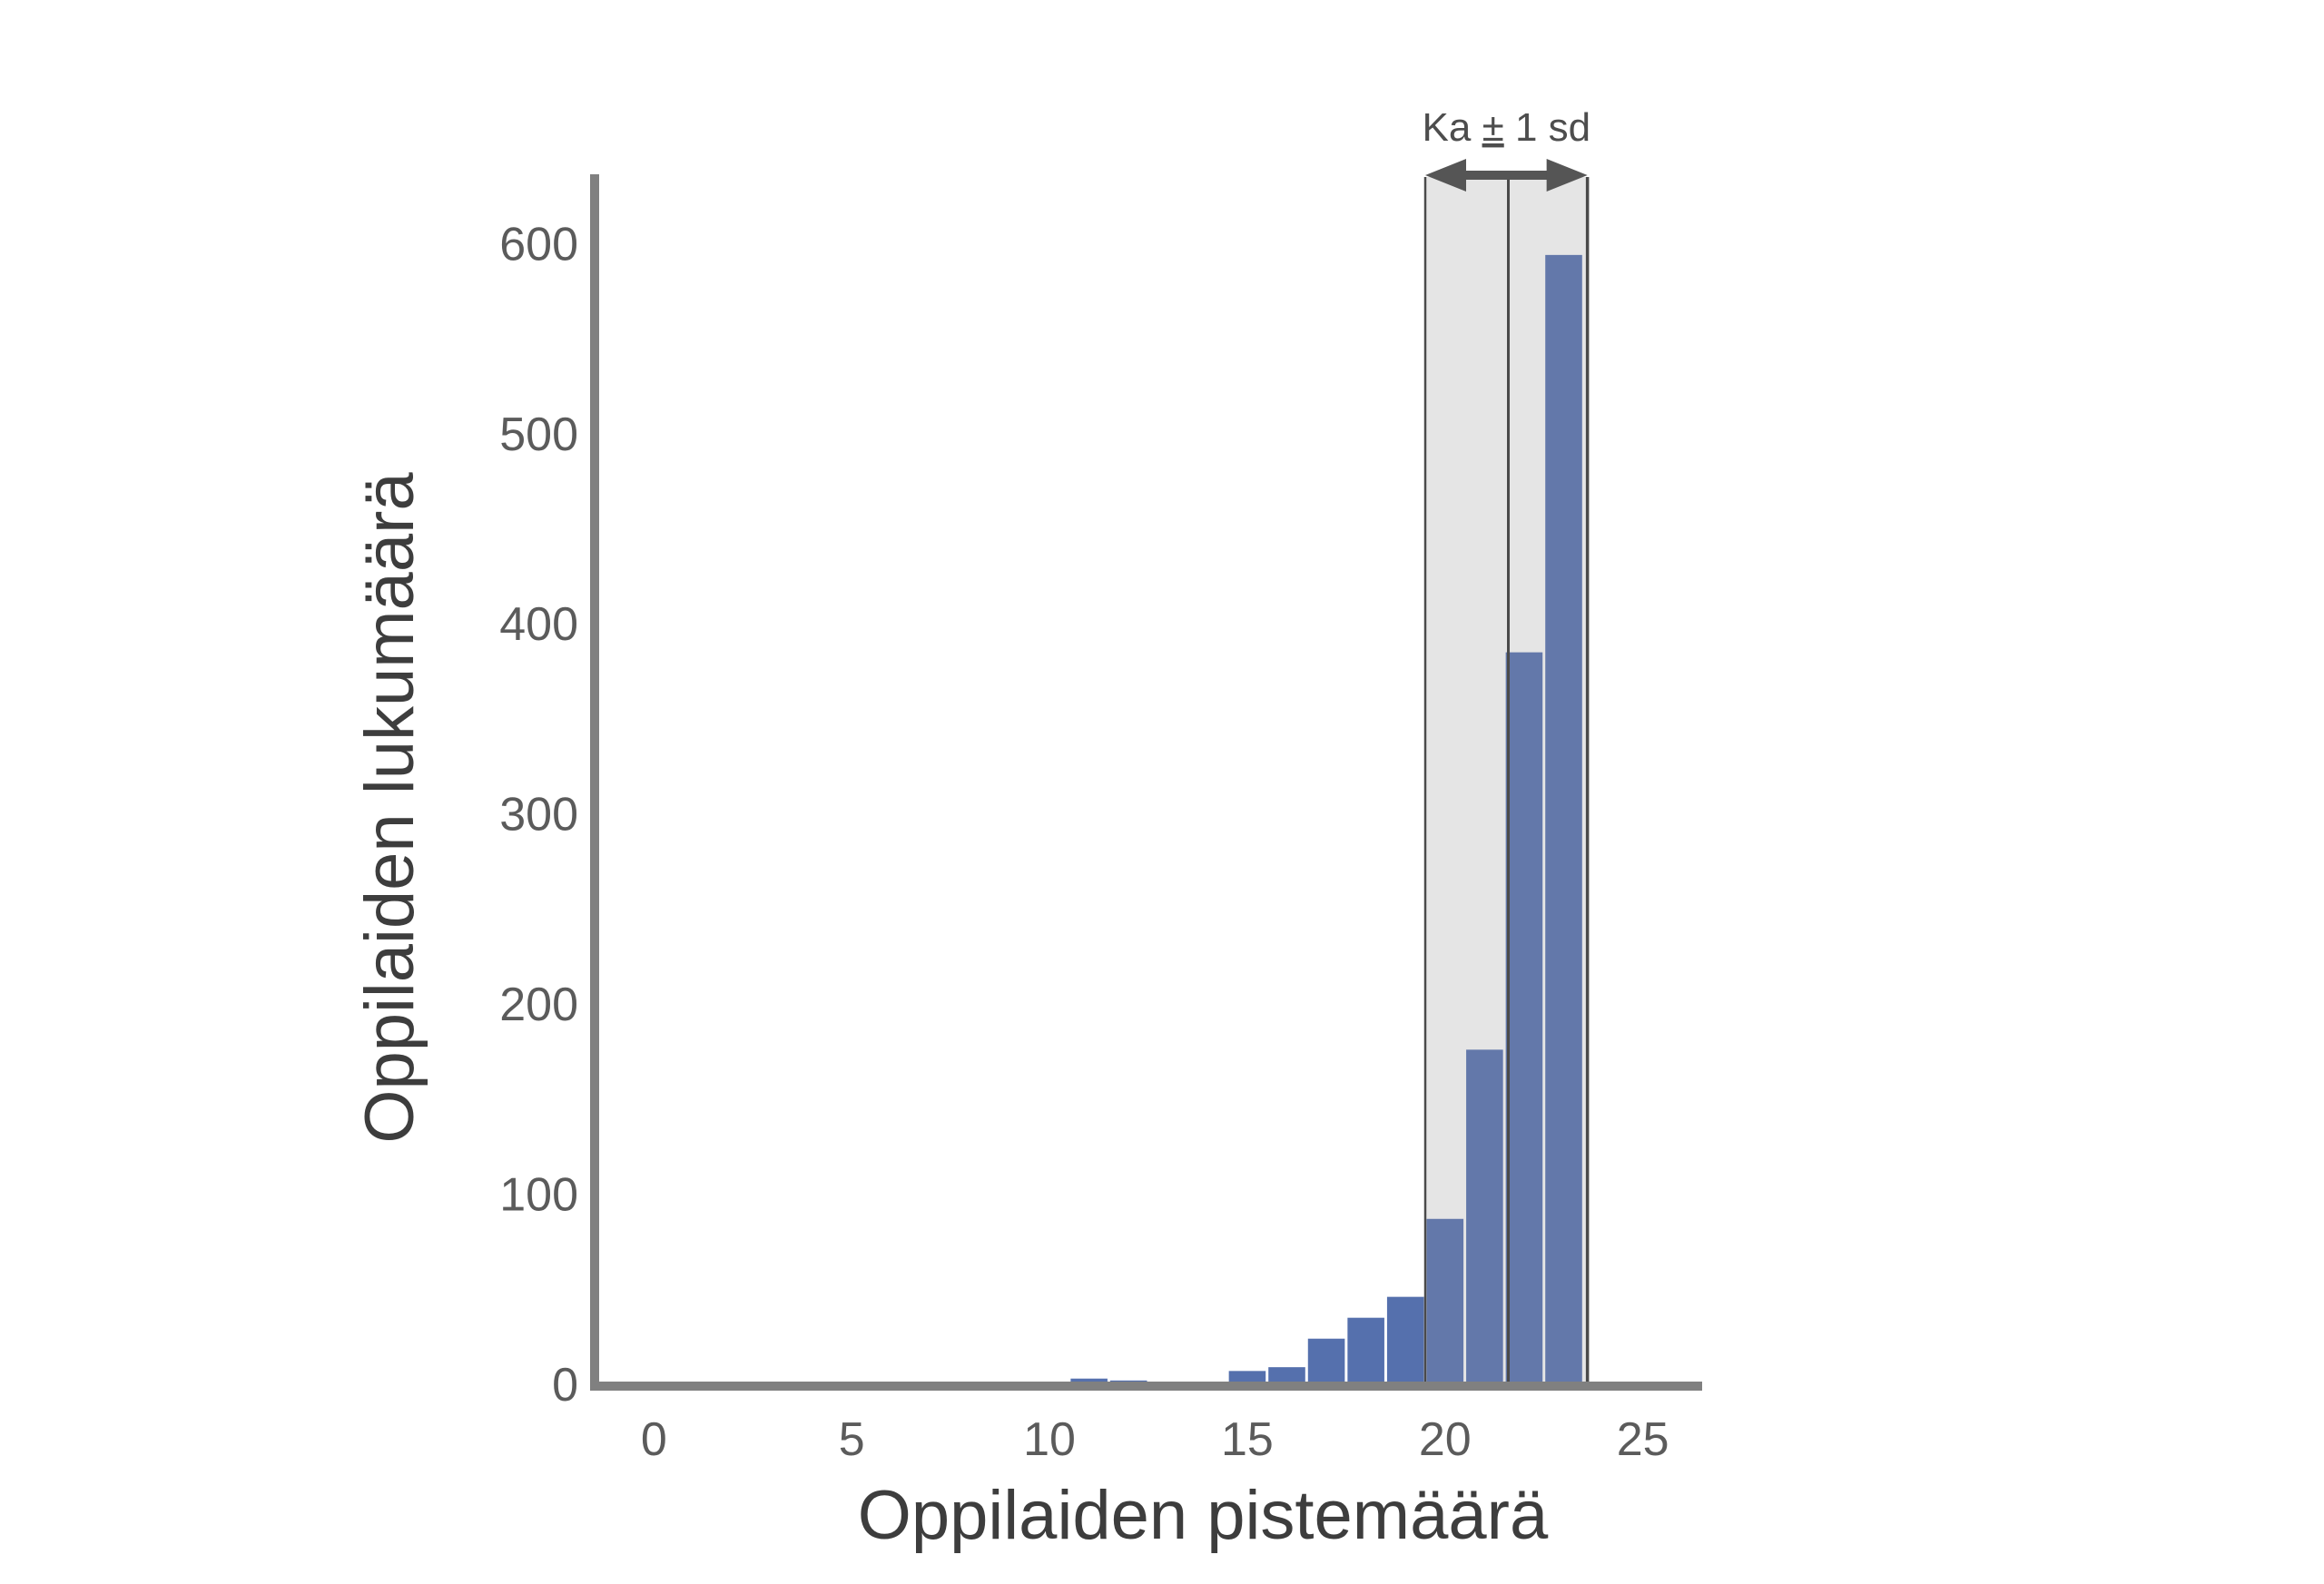 The width and height of the screenshot is (2324, 1584). I want to click on sd-band-label: Ka ± 1 sd, so click(1507, 127).